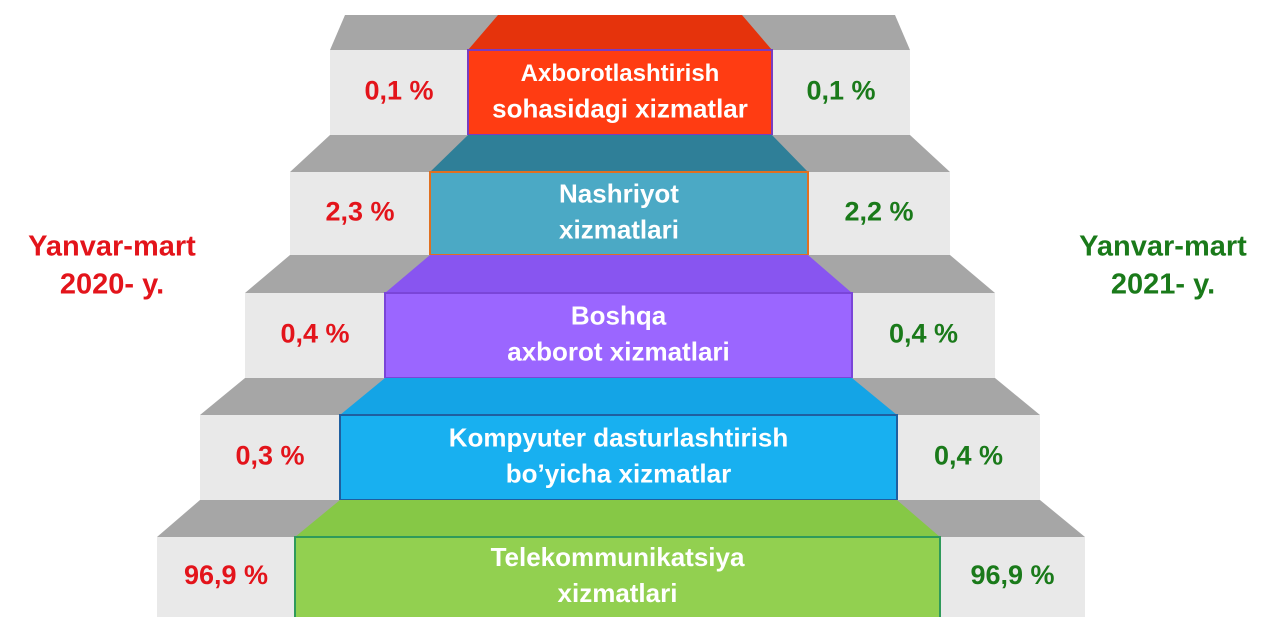 The height and width of the screenshot is (617, 1267). Describe the element at coordinates (269, 456) in the screenshot. I see `left-value: 0,3 %` at that location.